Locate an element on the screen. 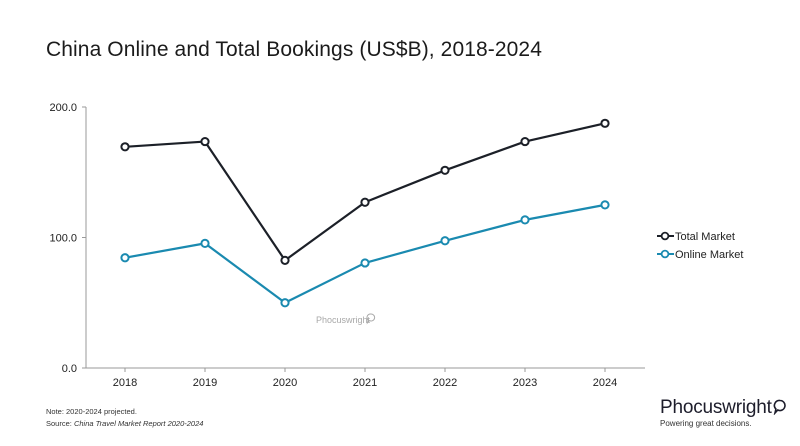 The image size is (800, 446). x-tick-label: 2024 is located at coordinates (605, 383).